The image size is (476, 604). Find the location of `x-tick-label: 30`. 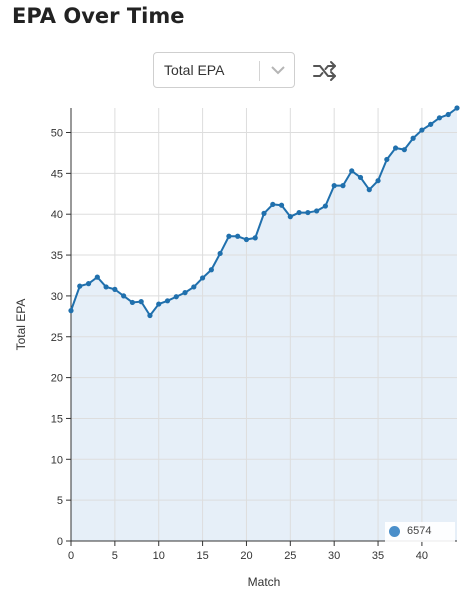

x-tick-label: 30 is located at coordinates (334, 556).